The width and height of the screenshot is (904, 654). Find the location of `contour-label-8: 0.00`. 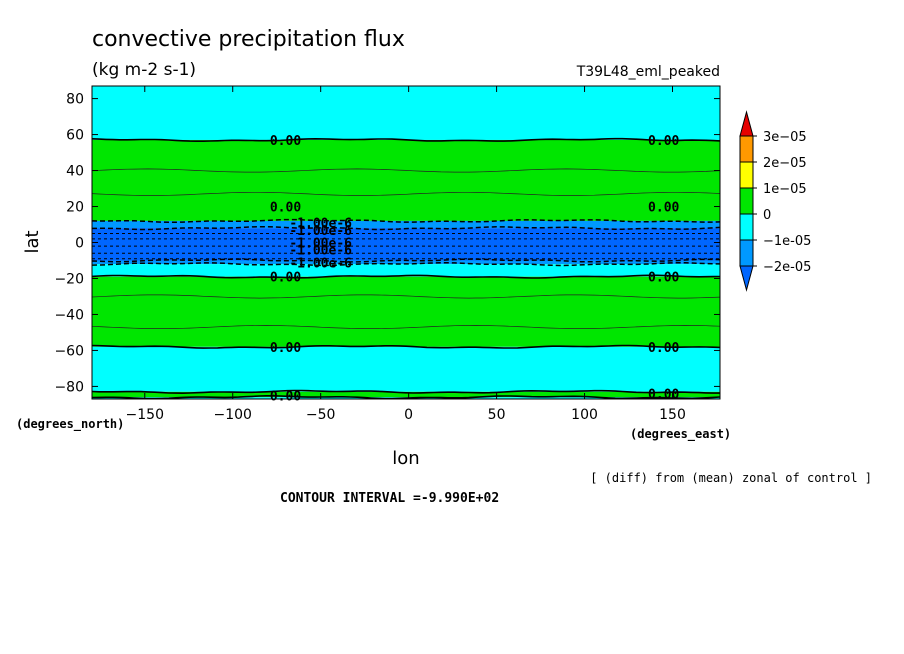

contour-label-8: 0.00 is located at coordinates (285, 396).